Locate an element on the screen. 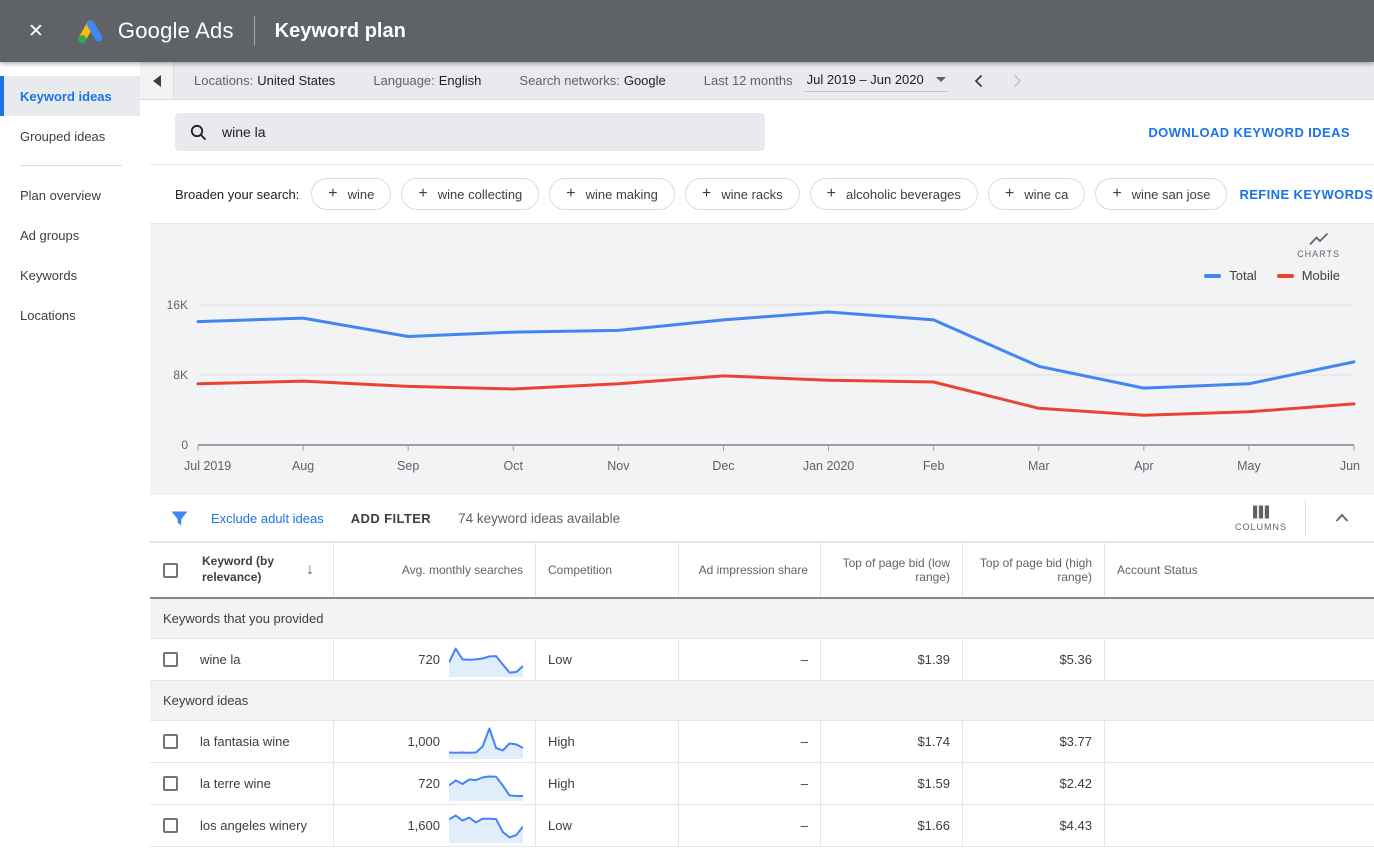 Image resolution: width=1374 pixels, height=857 pixels. language-setting: Language: English is located at coordinates (427, 80).